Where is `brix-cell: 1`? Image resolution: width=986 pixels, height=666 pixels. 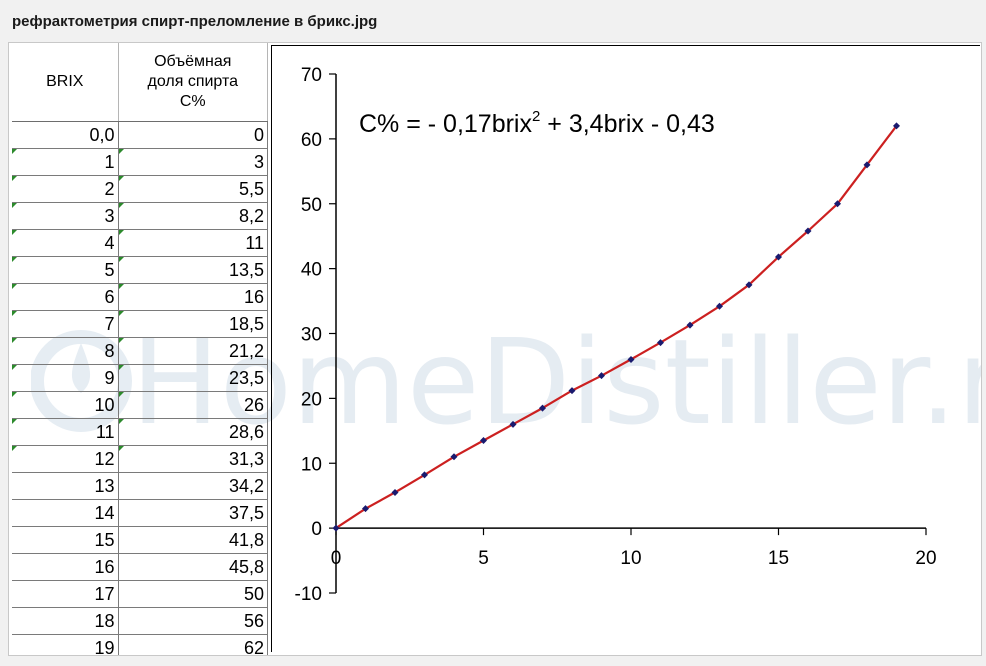
brix-cell: 1 is located at coordinates (65, 162).